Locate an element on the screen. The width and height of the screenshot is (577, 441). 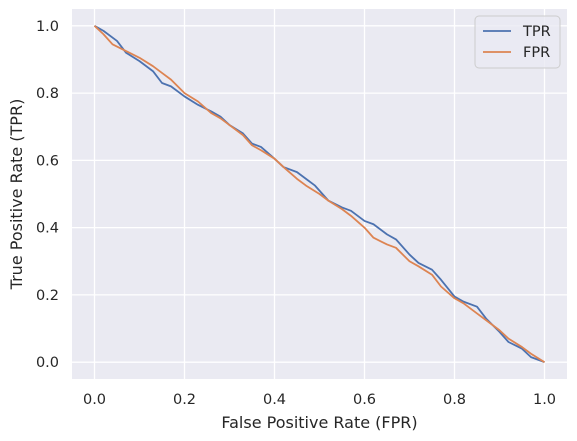
x-axis-label: False Positive Rate (FPR) is located at coordinates (319, 422).